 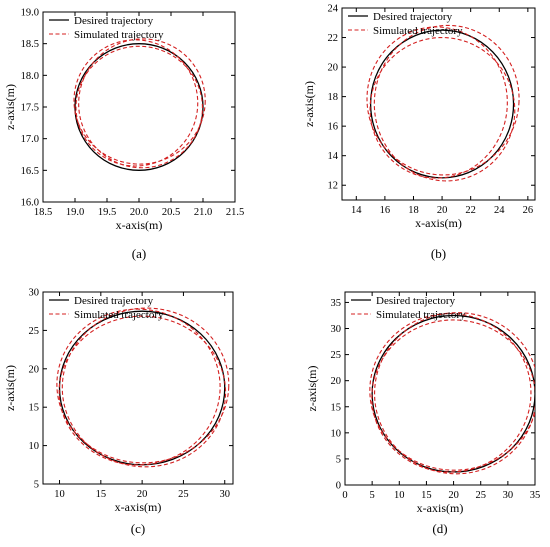 What do you see at coordinates (356, 210) in the screenshot?
I see `x-tick-label: 14` at bounding box center [356, 210].